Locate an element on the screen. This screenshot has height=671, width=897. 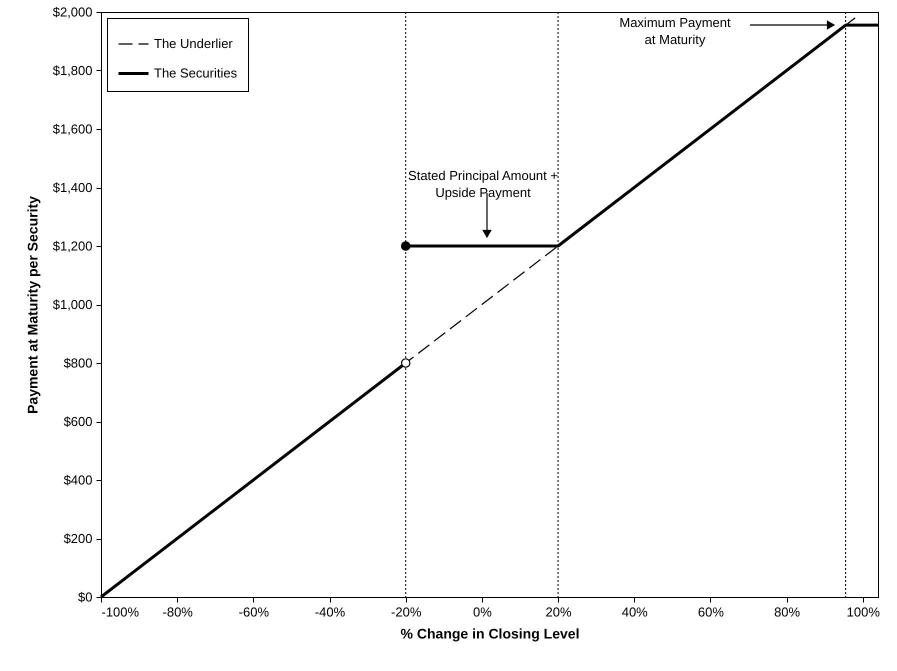
y-tick-label: $0 is located at coordinates (85, 597).